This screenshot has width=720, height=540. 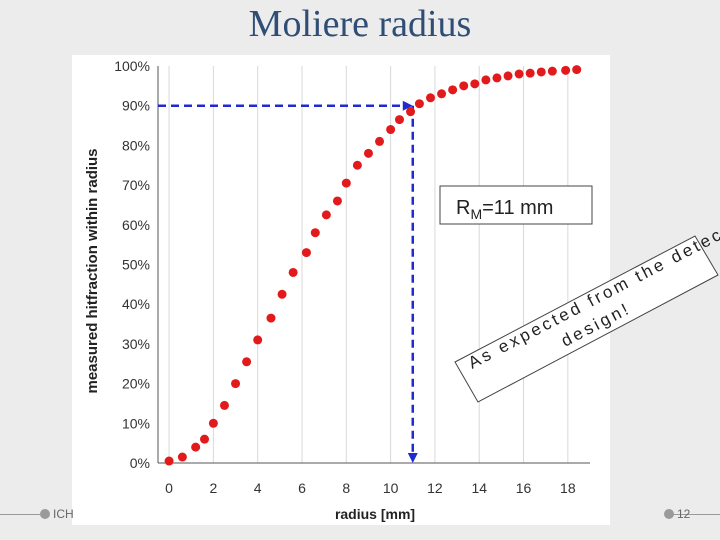 I want to click on x-tick-label-0: 0, so click(x=169, y=488).